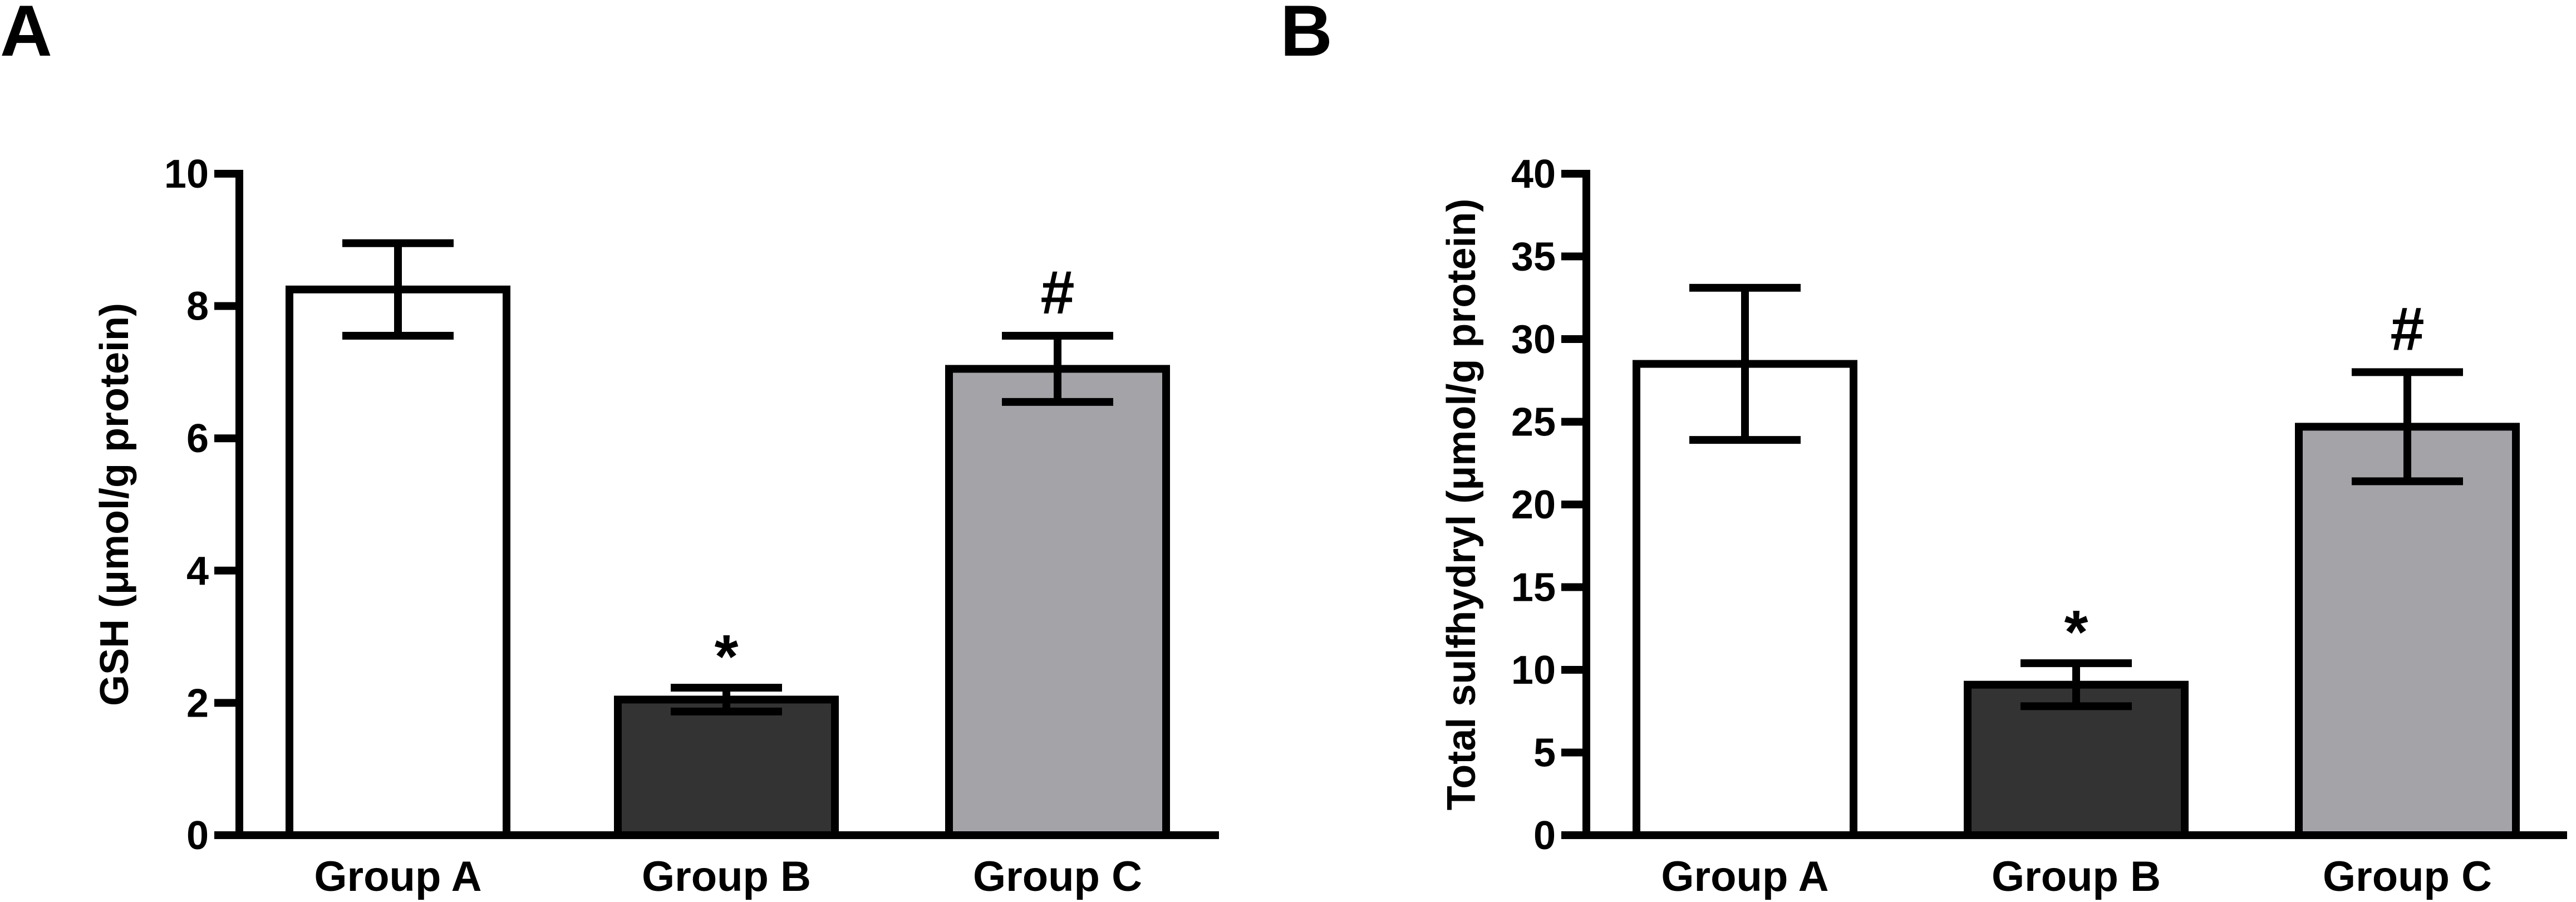  I want to click on y-tick-label: 8, so click(197, 307).